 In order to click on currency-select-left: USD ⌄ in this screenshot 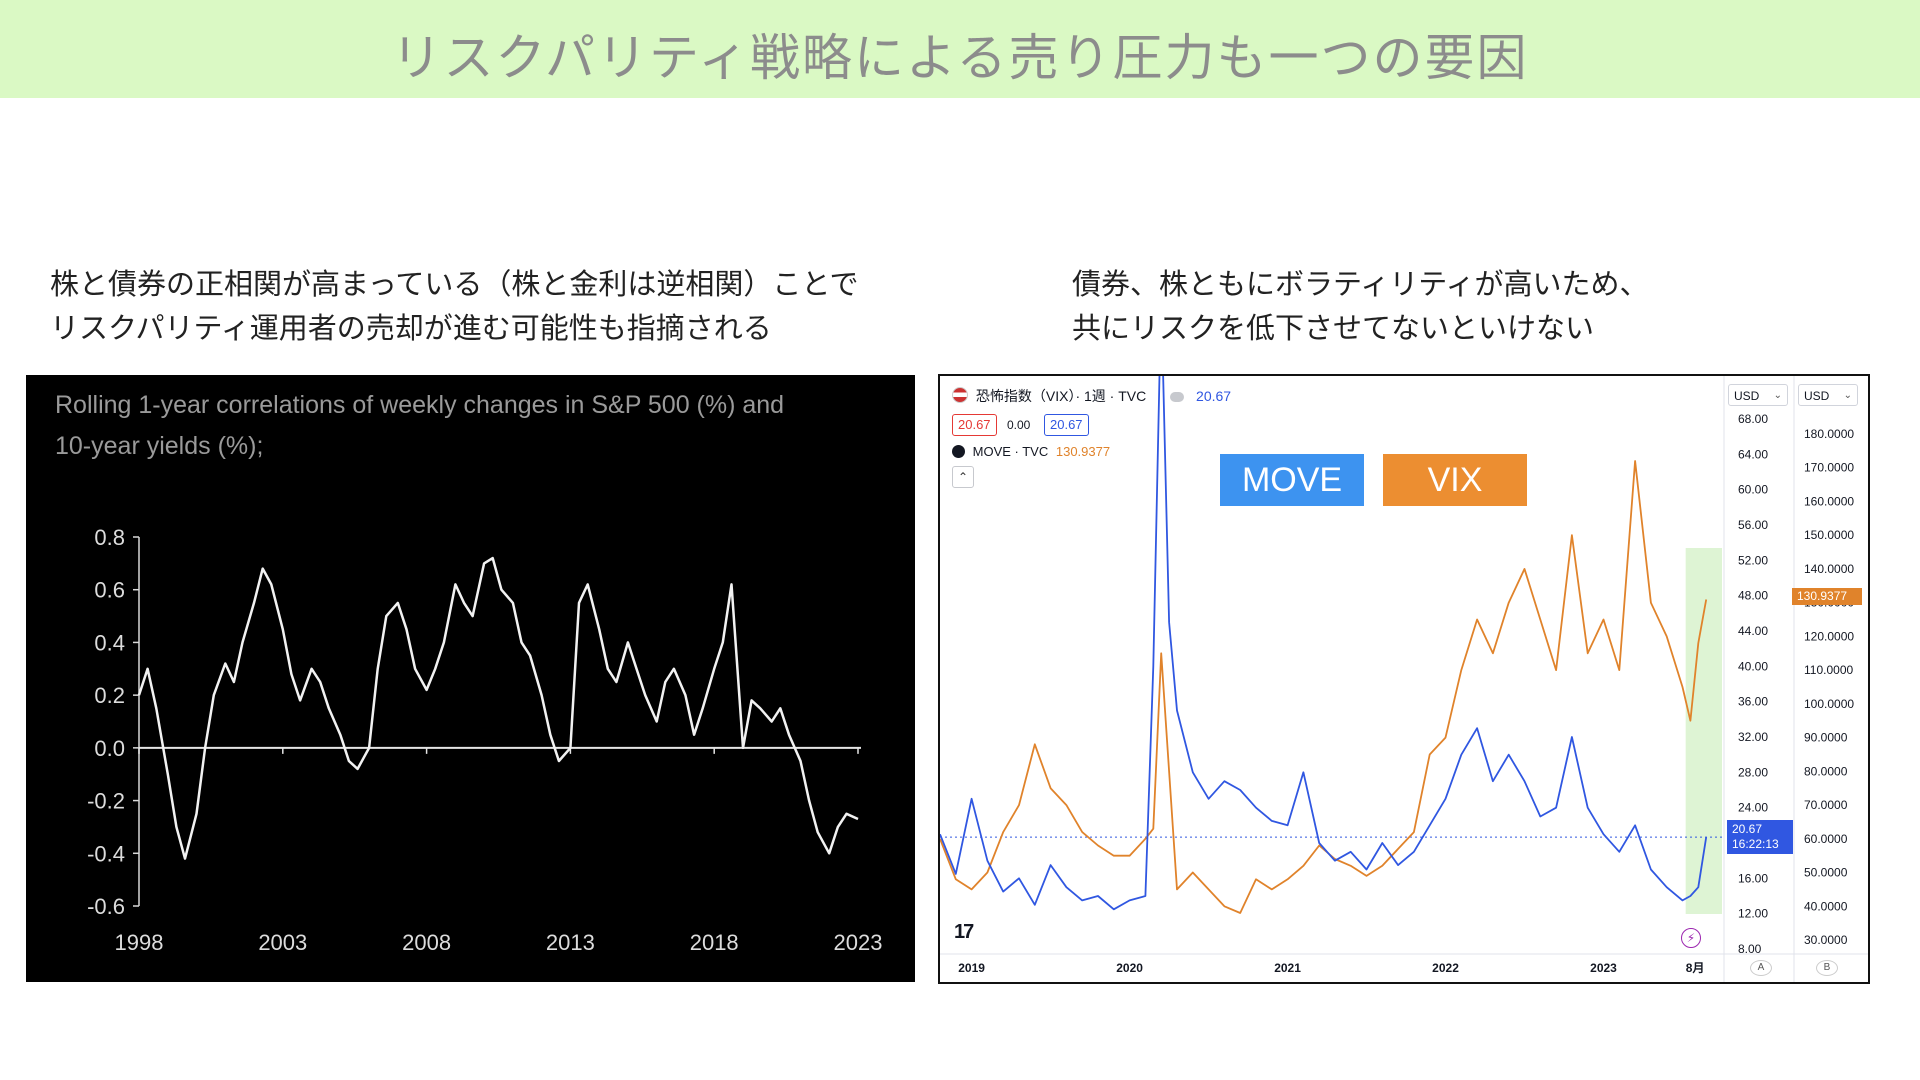, I will do `click(1758, 395)`.